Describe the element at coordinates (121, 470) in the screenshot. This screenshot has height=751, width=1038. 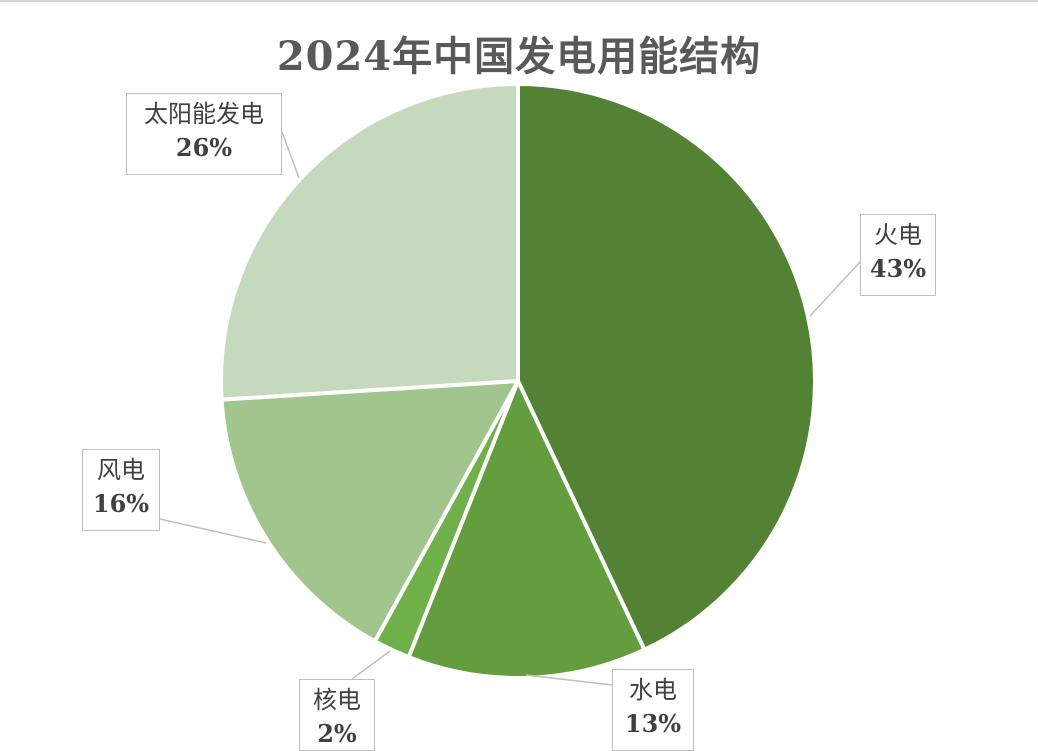
I see `slice-name-wind: 风电` at that location.